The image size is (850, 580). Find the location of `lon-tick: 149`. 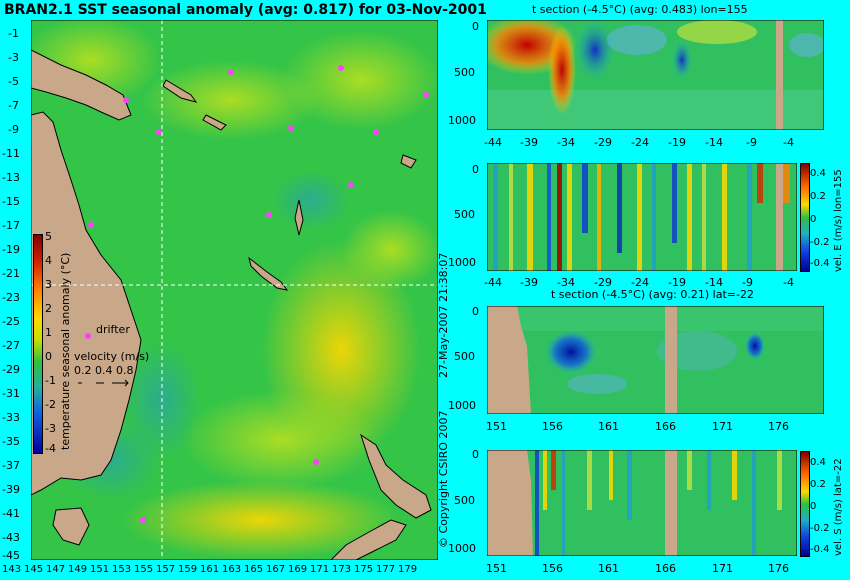

lon-tick: 149 is located at coordinates (78, 569).